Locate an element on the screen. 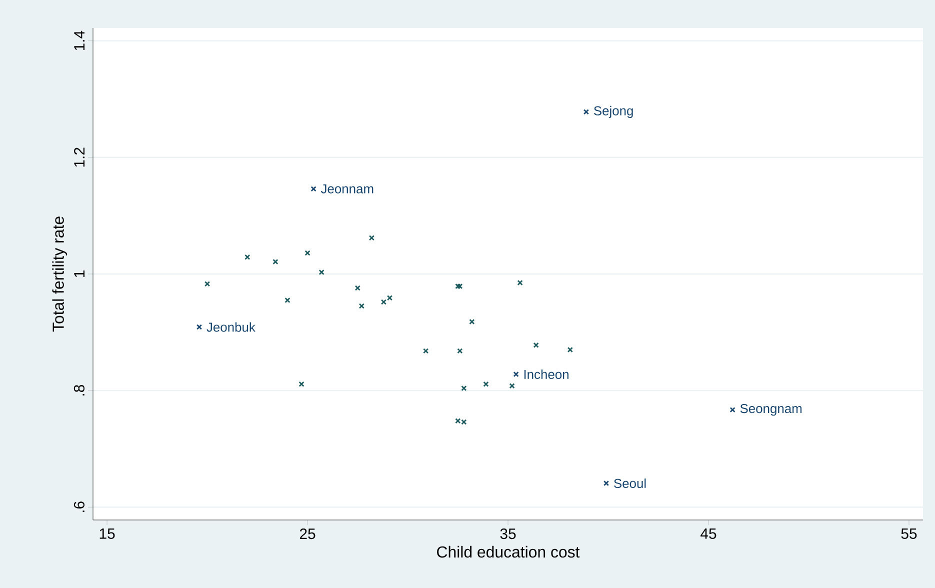  x-tick-label: 35 is located at coordinates (508, 534).